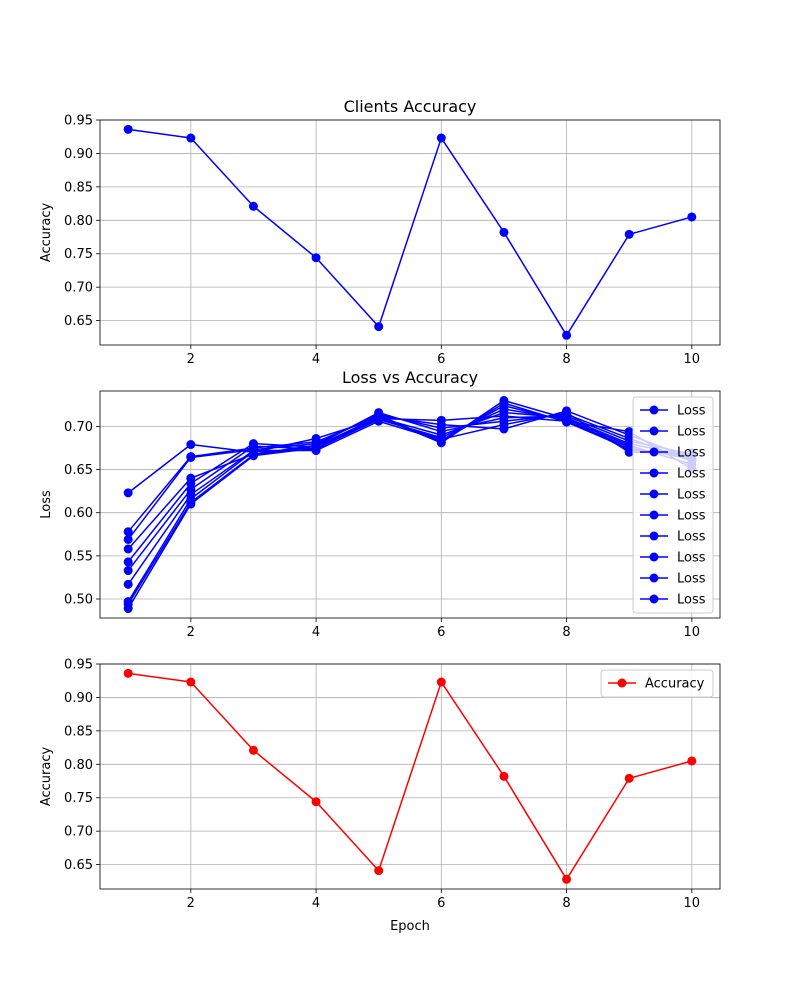 The width and height of the screenshot is (800, 1000). I want to click on legend-item: Accuracy, so click(656, 684).